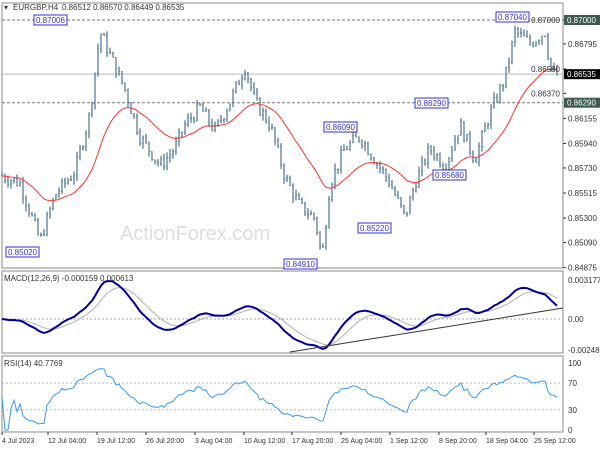 The image size is (600, 450). I want to click on time-tick-label: 1 Sep 12:00, so click(409, 441).